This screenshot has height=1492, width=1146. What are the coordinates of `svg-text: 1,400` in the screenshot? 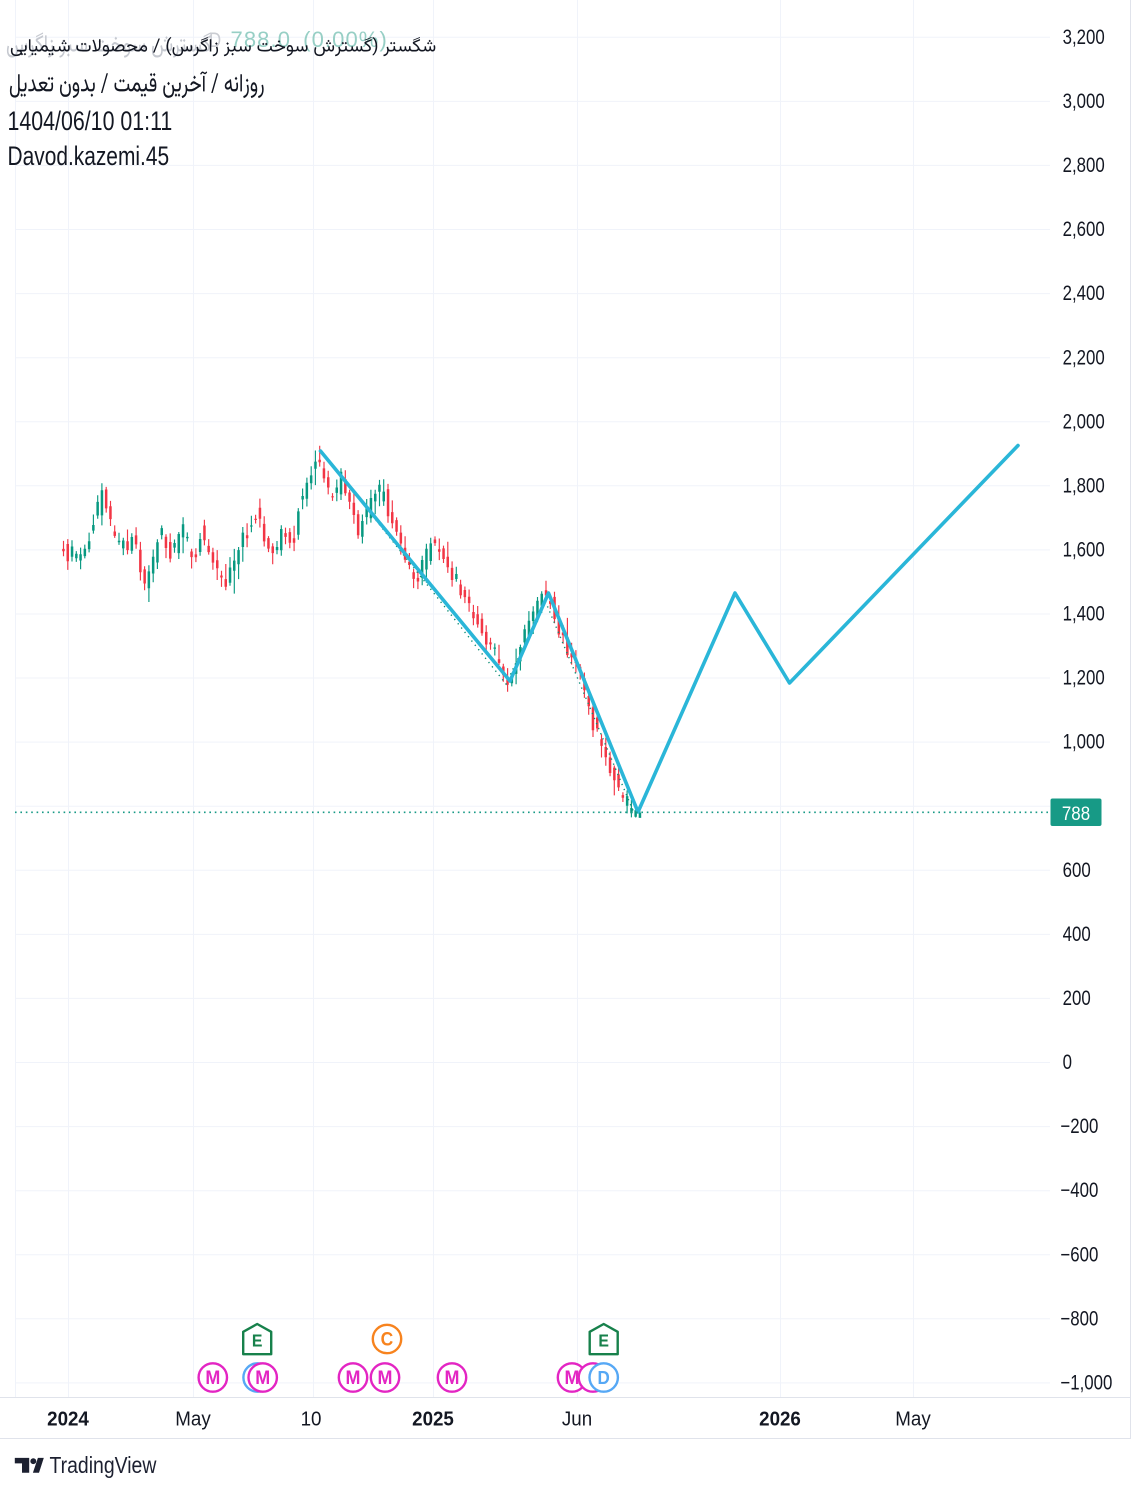 It's located at (1084, 614).